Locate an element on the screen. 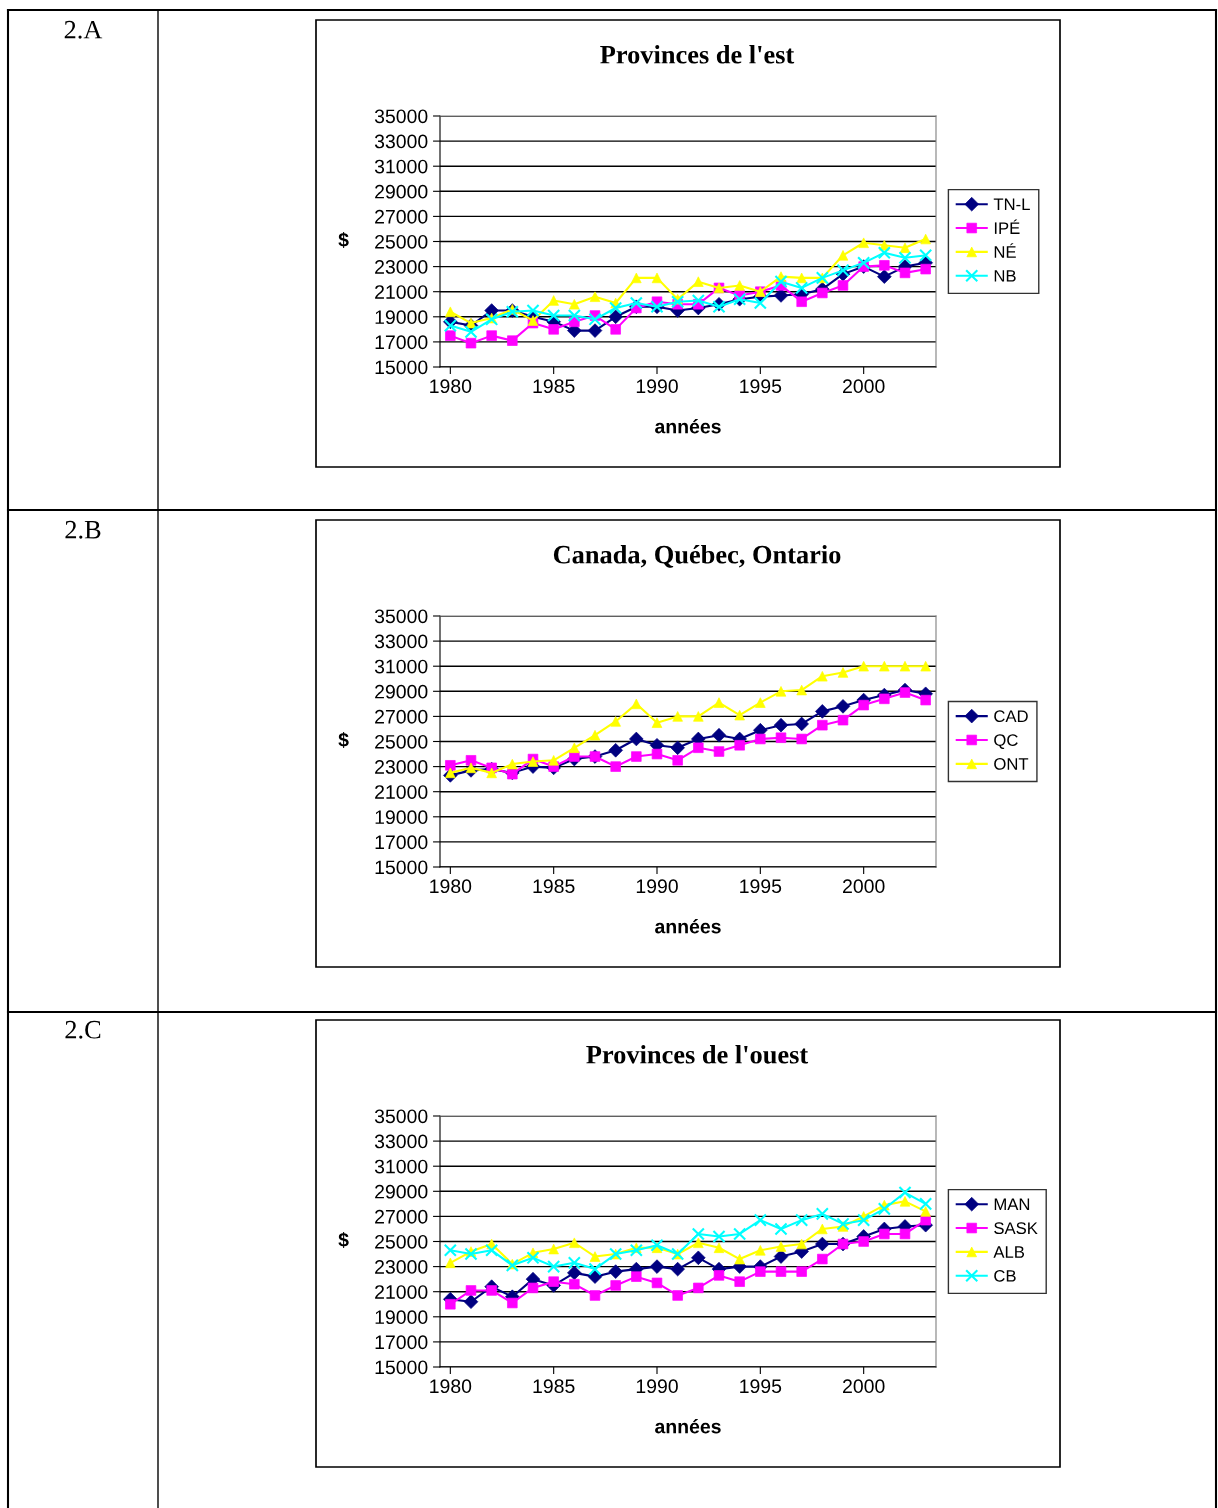  legend-label: CB is located at coordinates (1005, 1275).